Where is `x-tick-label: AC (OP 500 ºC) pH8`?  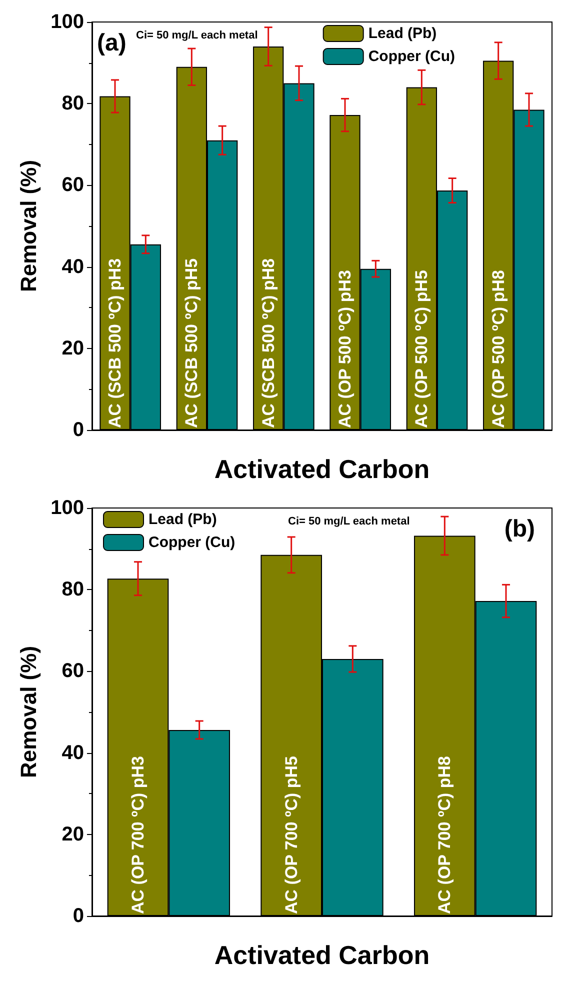
x-tick-label: AC (OP 500 ºC) pH8 is located at coordinates (498, 349).